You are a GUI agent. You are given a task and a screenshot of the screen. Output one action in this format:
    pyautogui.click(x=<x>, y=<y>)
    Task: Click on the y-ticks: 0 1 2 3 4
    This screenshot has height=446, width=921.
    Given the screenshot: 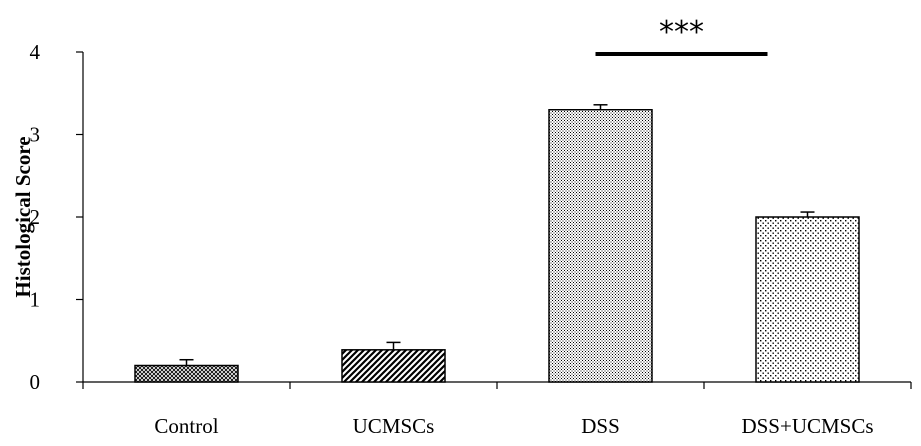 What is the action you would take?
    pyautogui.click(x=56, y=217)
    